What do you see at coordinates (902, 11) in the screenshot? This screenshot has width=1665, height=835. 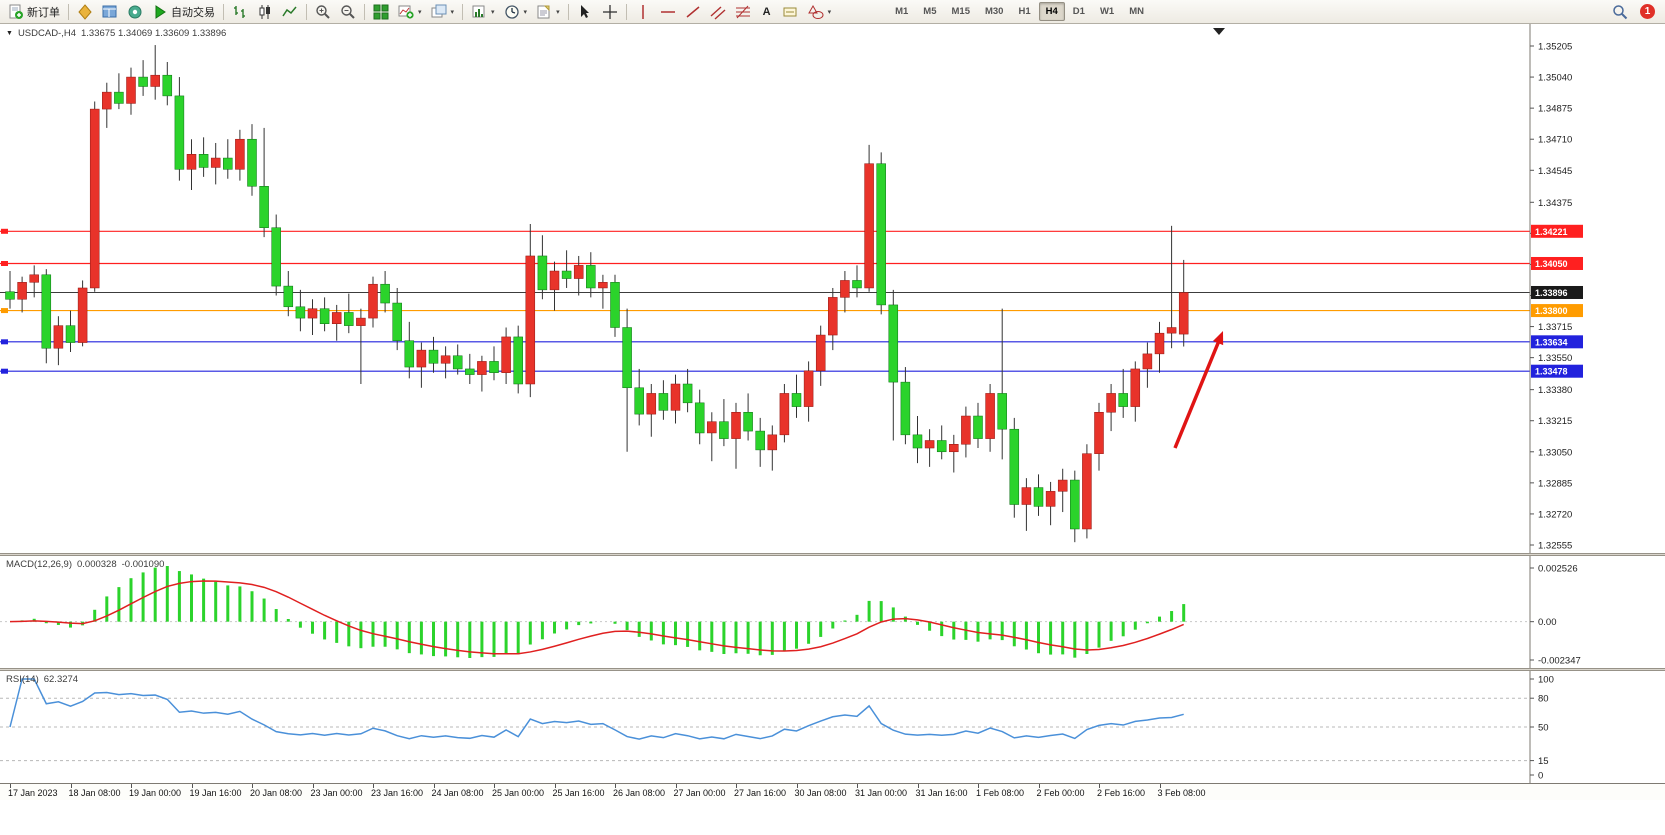 I see `timeframe-button-m1: M1` at bounding box center [902, 11].